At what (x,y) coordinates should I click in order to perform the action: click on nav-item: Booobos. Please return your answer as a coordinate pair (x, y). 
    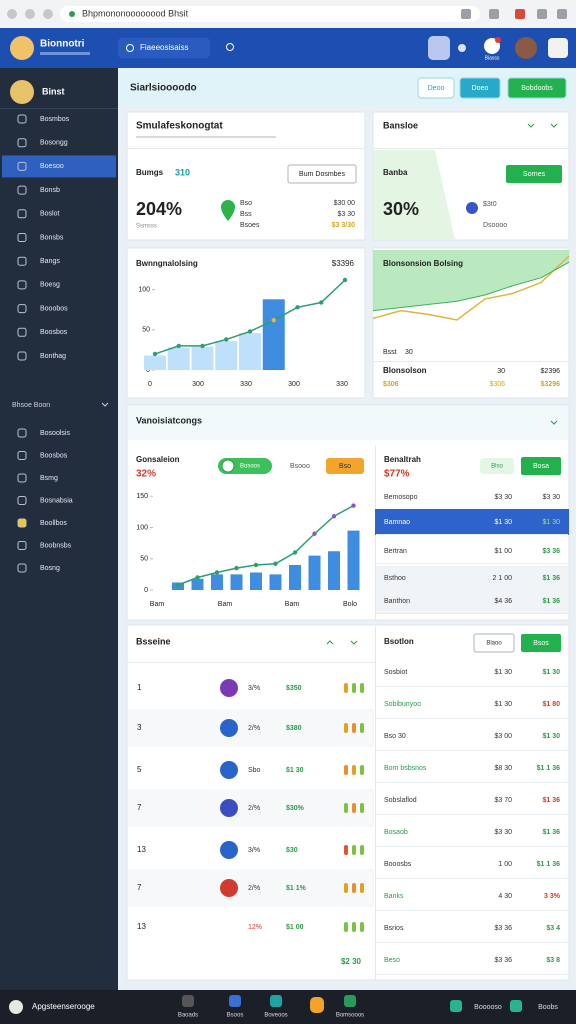
    Looking at the image, I should click on (54, 308).